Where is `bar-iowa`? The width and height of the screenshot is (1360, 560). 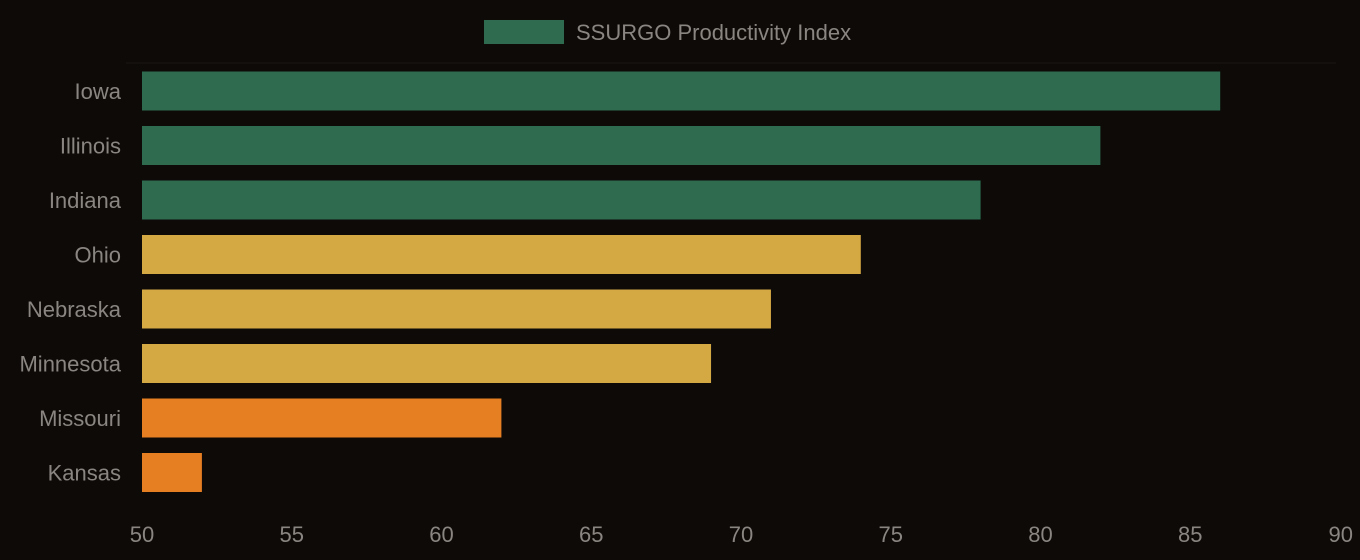
bar-iowa is located at coordinates (681, 91).